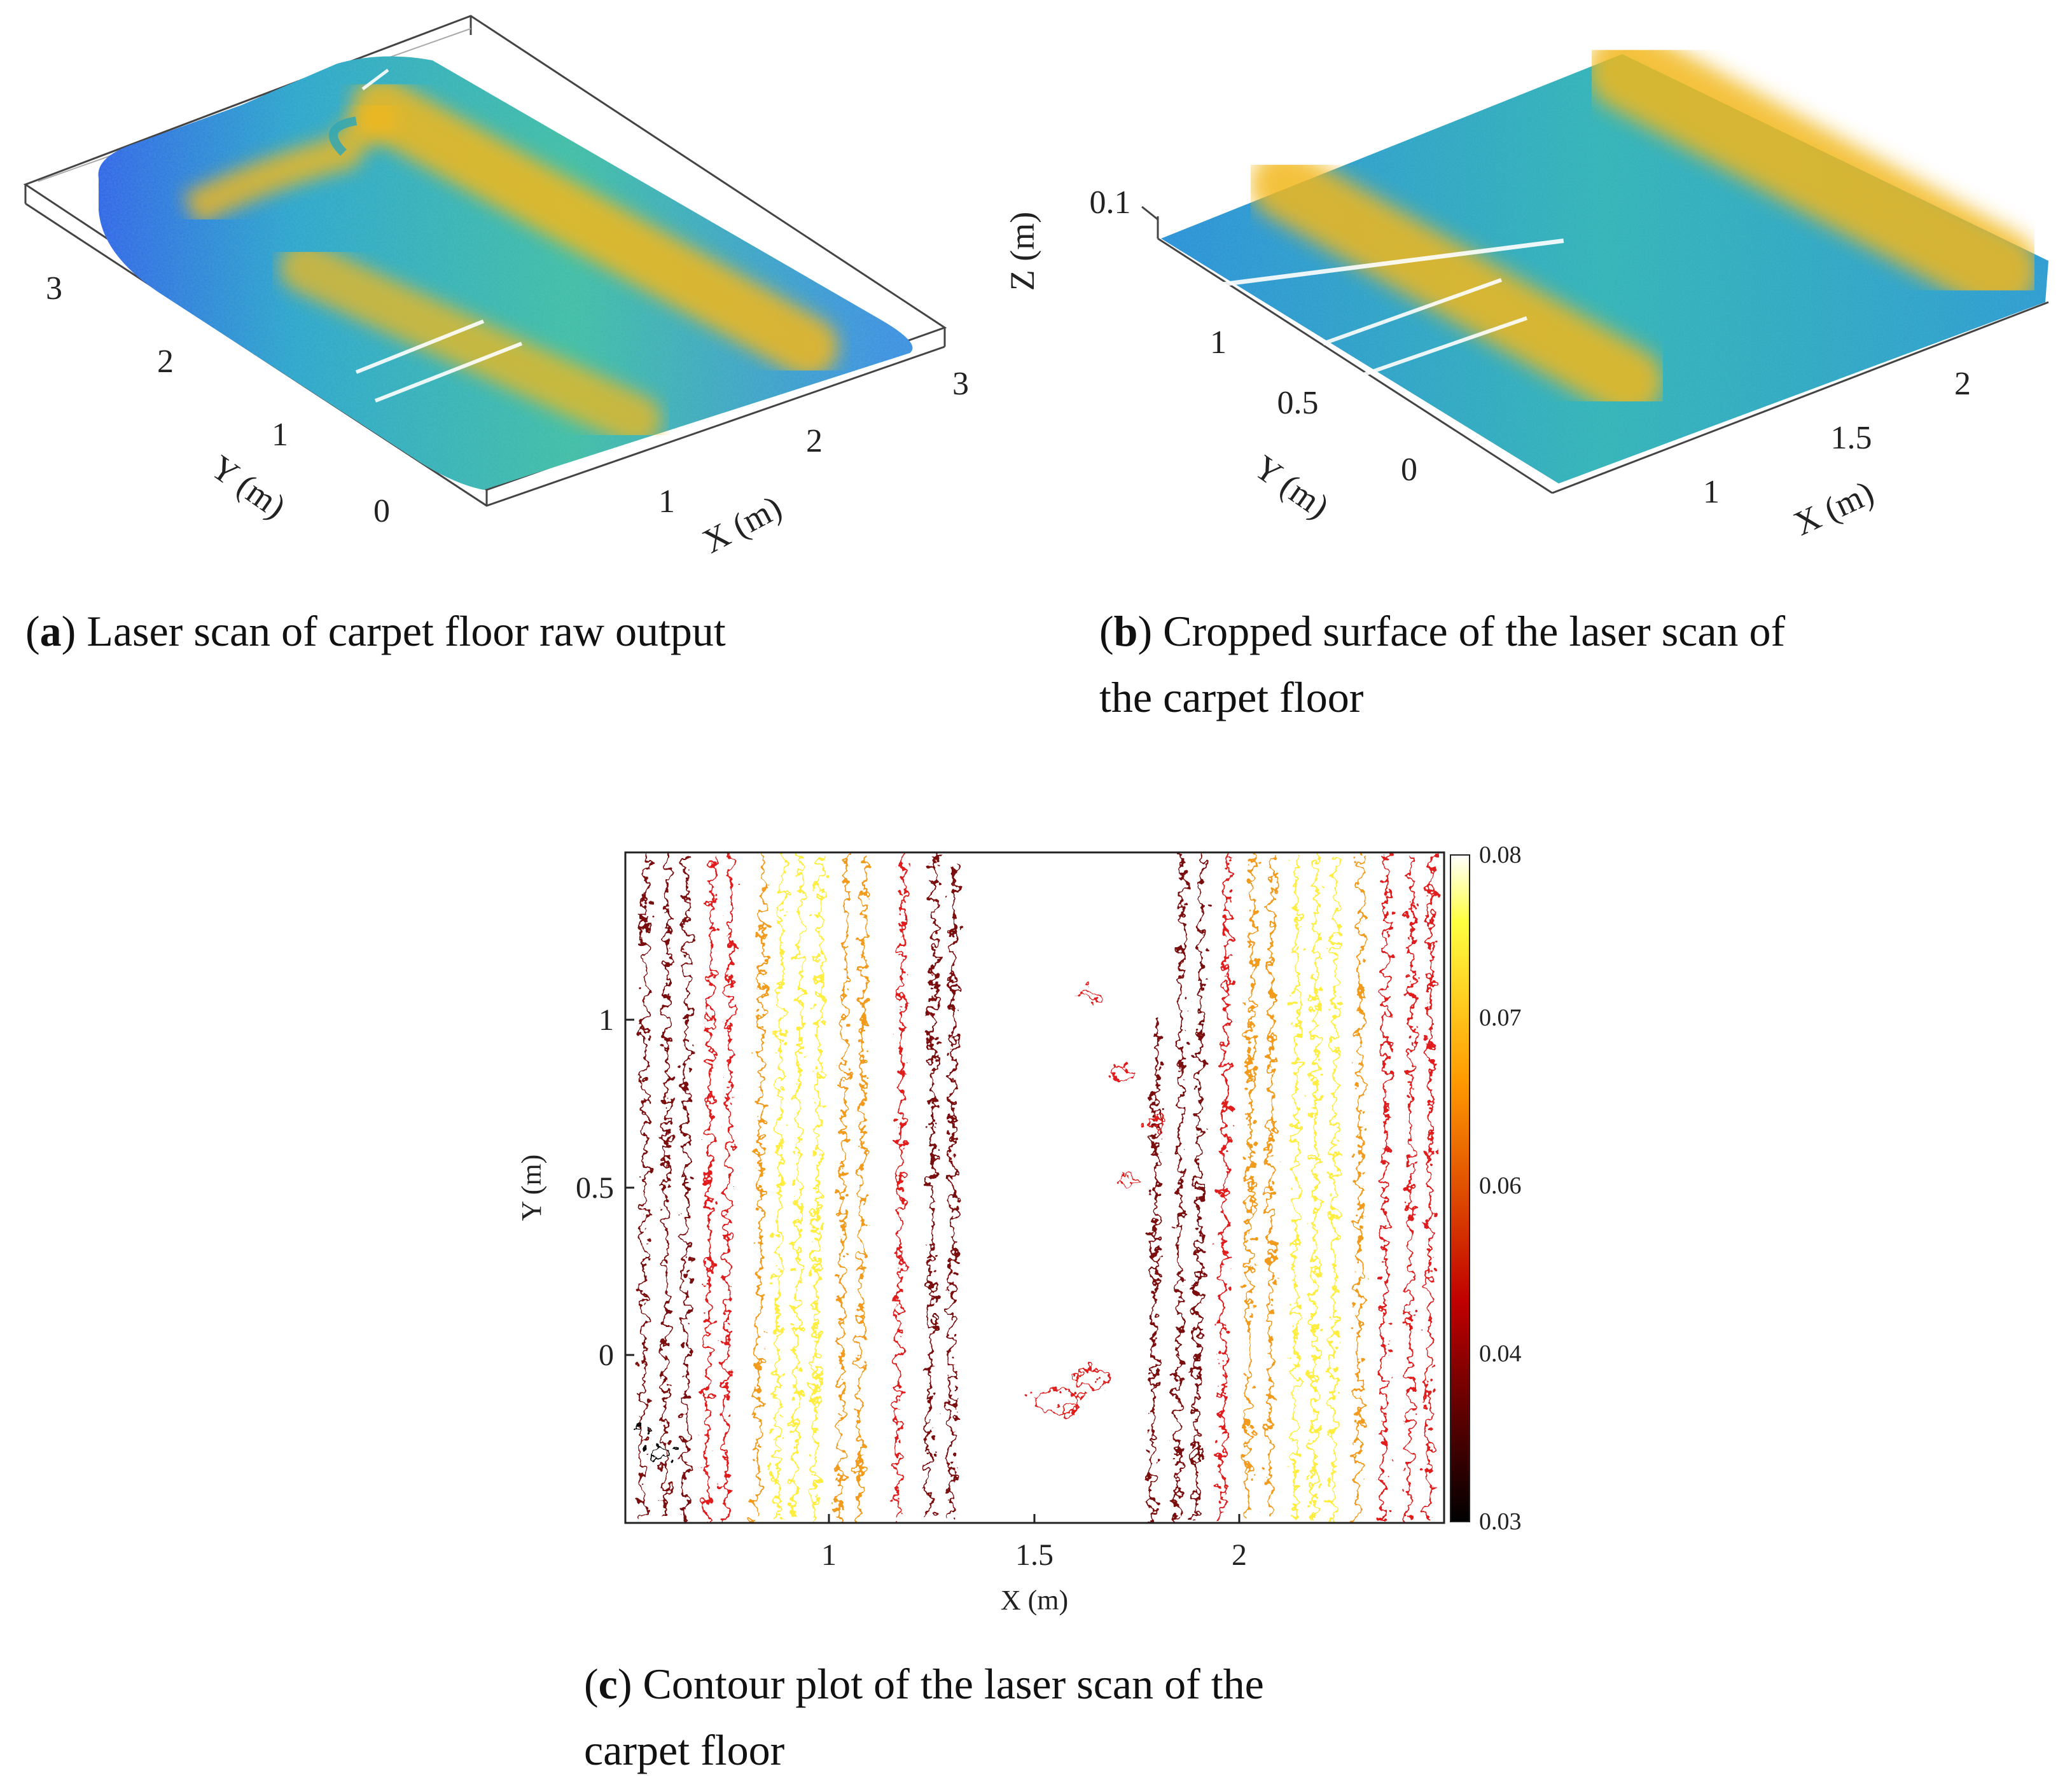 Image resolution: width=2065 pixels, height=1792 pixels. I want to click on x-tick-a-3: 3, so click(960, 384).